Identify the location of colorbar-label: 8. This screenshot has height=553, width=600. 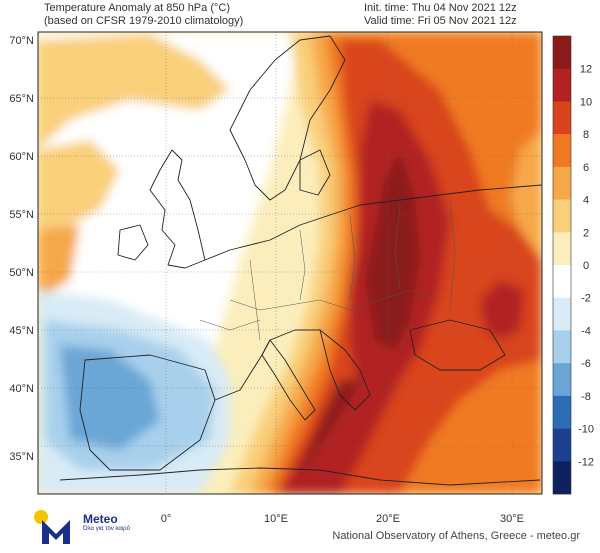
(586, 135).